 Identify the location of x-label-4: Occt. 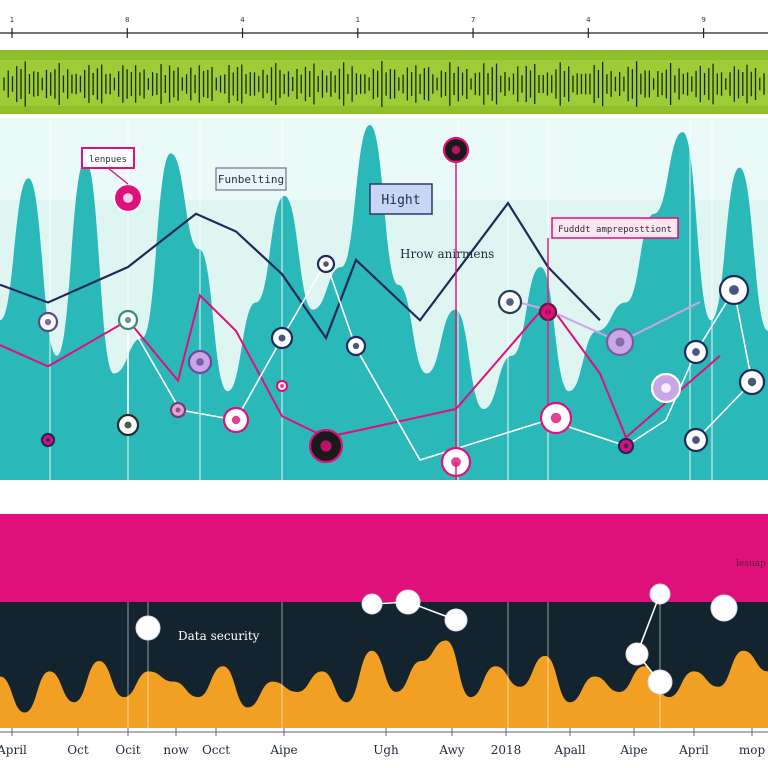
(216, 750).